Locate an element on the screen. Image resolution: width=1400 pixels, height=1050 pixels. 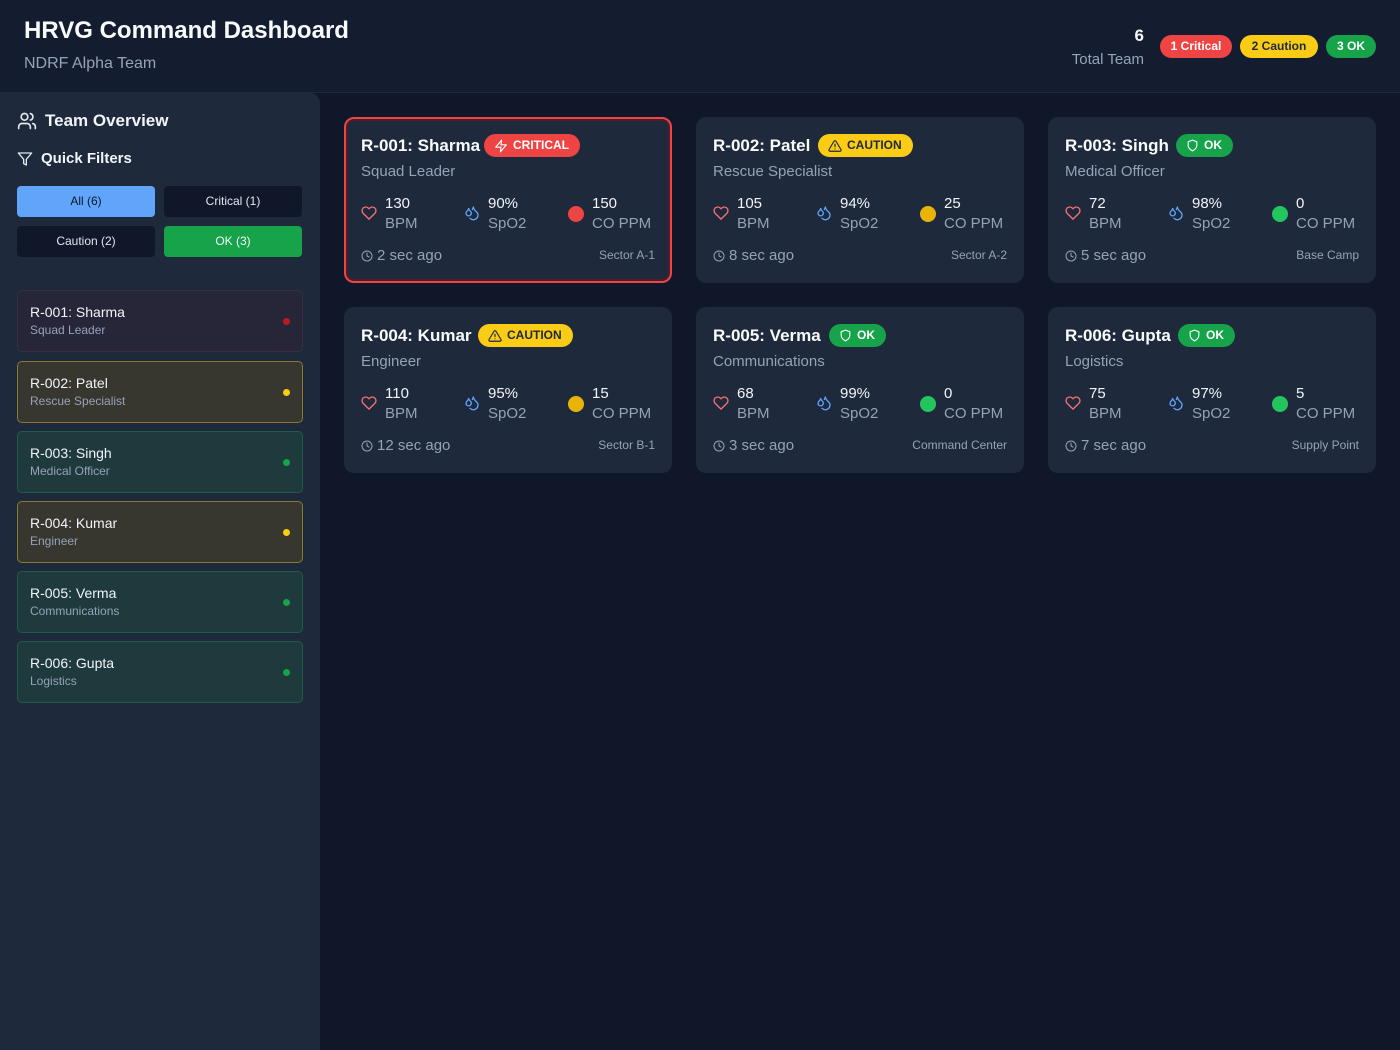
member-item: R-003: Singh Medical Officer is located at coordinates (160, 462).